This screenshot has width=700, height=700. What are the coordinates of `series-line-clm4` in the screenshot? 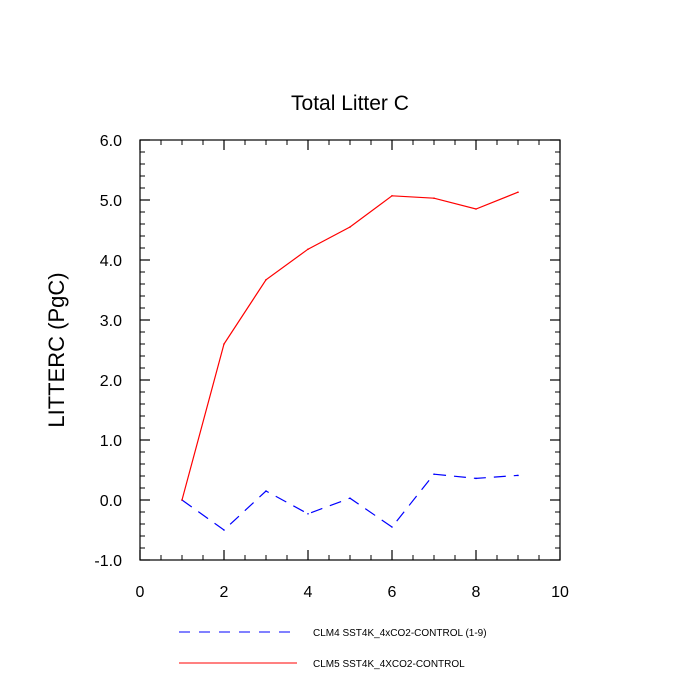 It's located at (350, 502).